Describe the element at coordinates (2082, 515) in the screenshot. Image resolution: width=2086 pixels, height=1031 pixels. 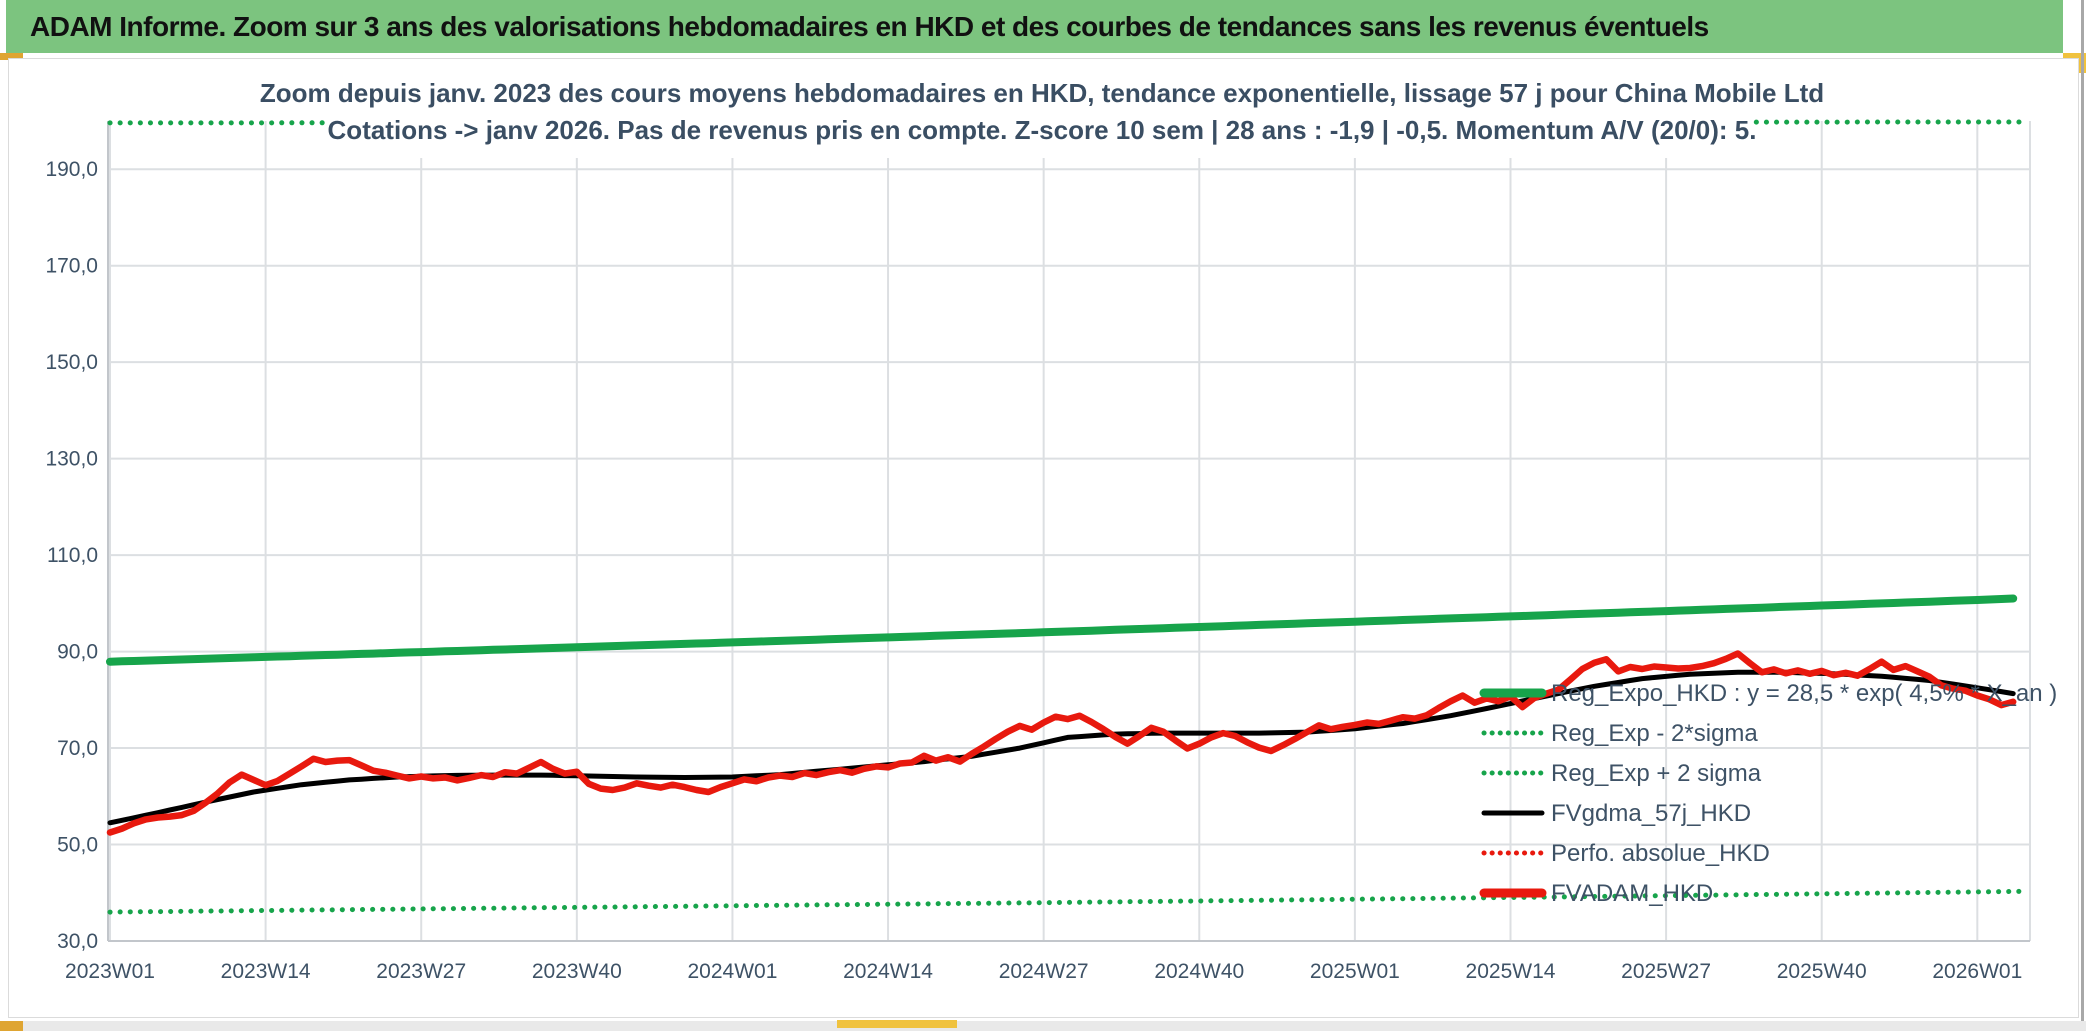
I see `window-right-edge` at that location.